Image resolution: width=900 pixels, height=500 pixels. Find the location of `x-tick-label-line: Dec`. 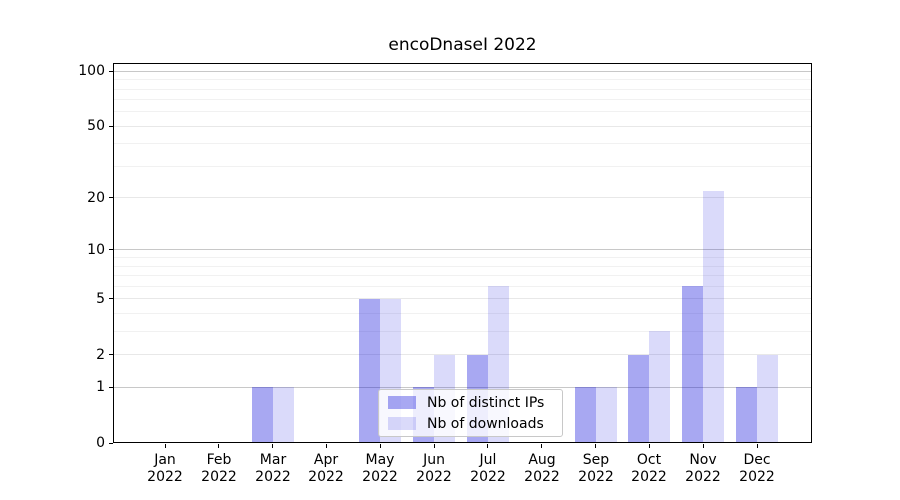

x-tick-label-line: Dec is located at coordinates (757, 460).